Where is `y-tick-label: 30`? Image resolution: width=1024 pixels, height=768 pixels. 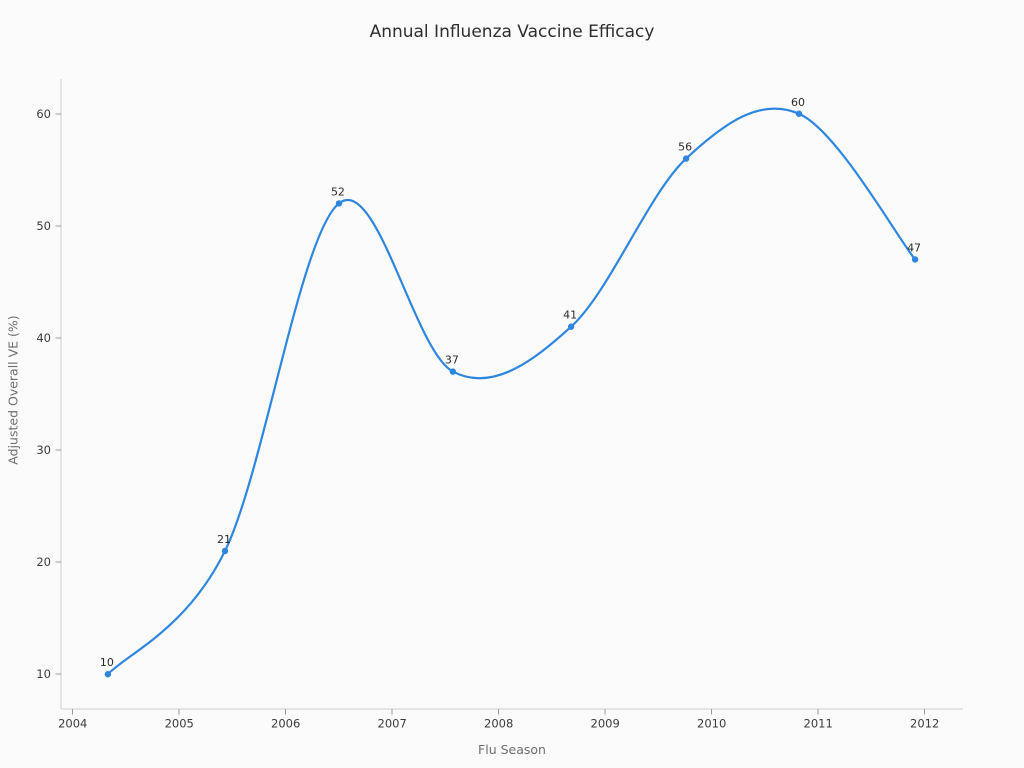
y-tick-label: 30 is located at coordinates (43, 450).